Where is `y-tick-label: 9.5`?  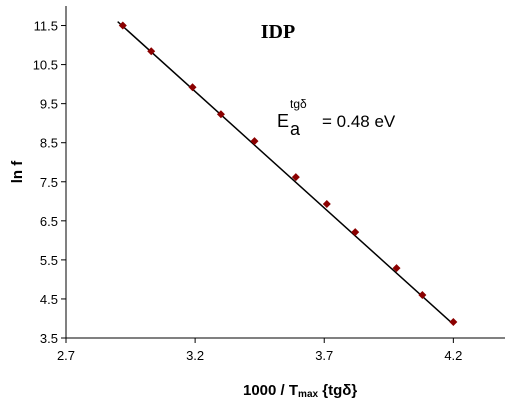
y-tick-label: 9.5 is located at coordinates (49, 104).